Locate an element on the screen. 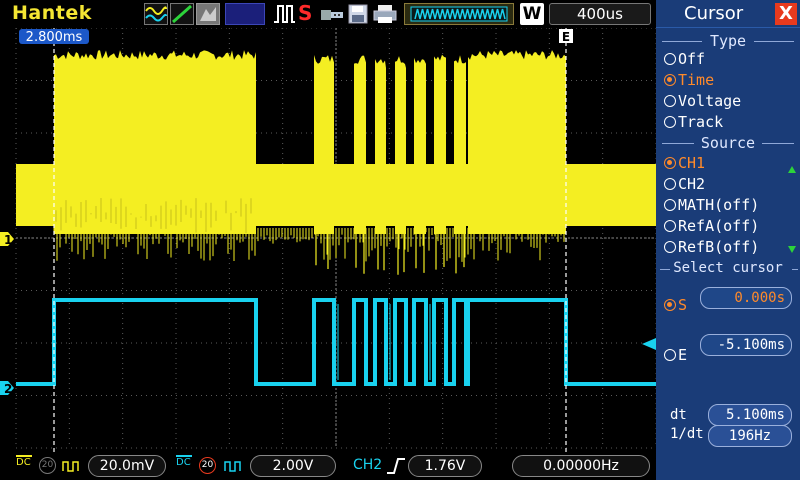 This screenshot has height=480, width=800. ch2-digital-trace is located at coordinates (336, 342).